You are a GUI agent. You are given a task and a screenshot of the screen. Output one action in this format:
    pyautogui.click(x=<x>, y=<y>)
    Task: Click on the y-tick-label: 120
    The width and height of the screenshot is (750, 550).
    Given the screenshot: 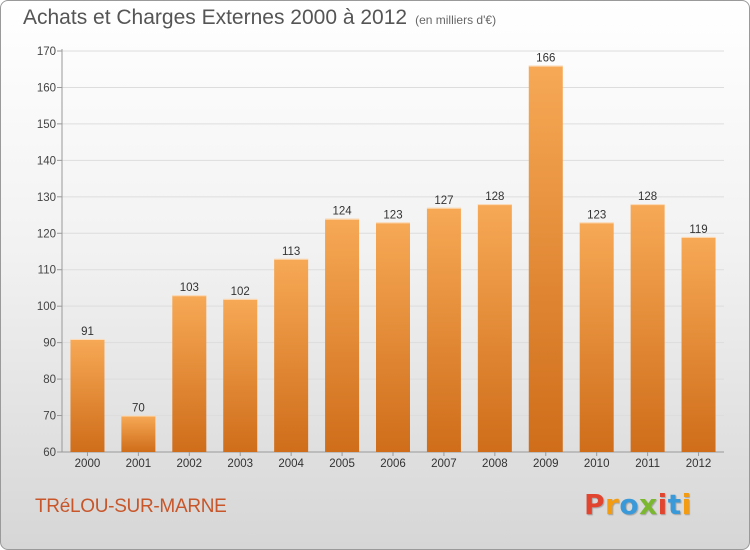 What is the action you would take?
    pyautogui.click(x=46, y=234)
    